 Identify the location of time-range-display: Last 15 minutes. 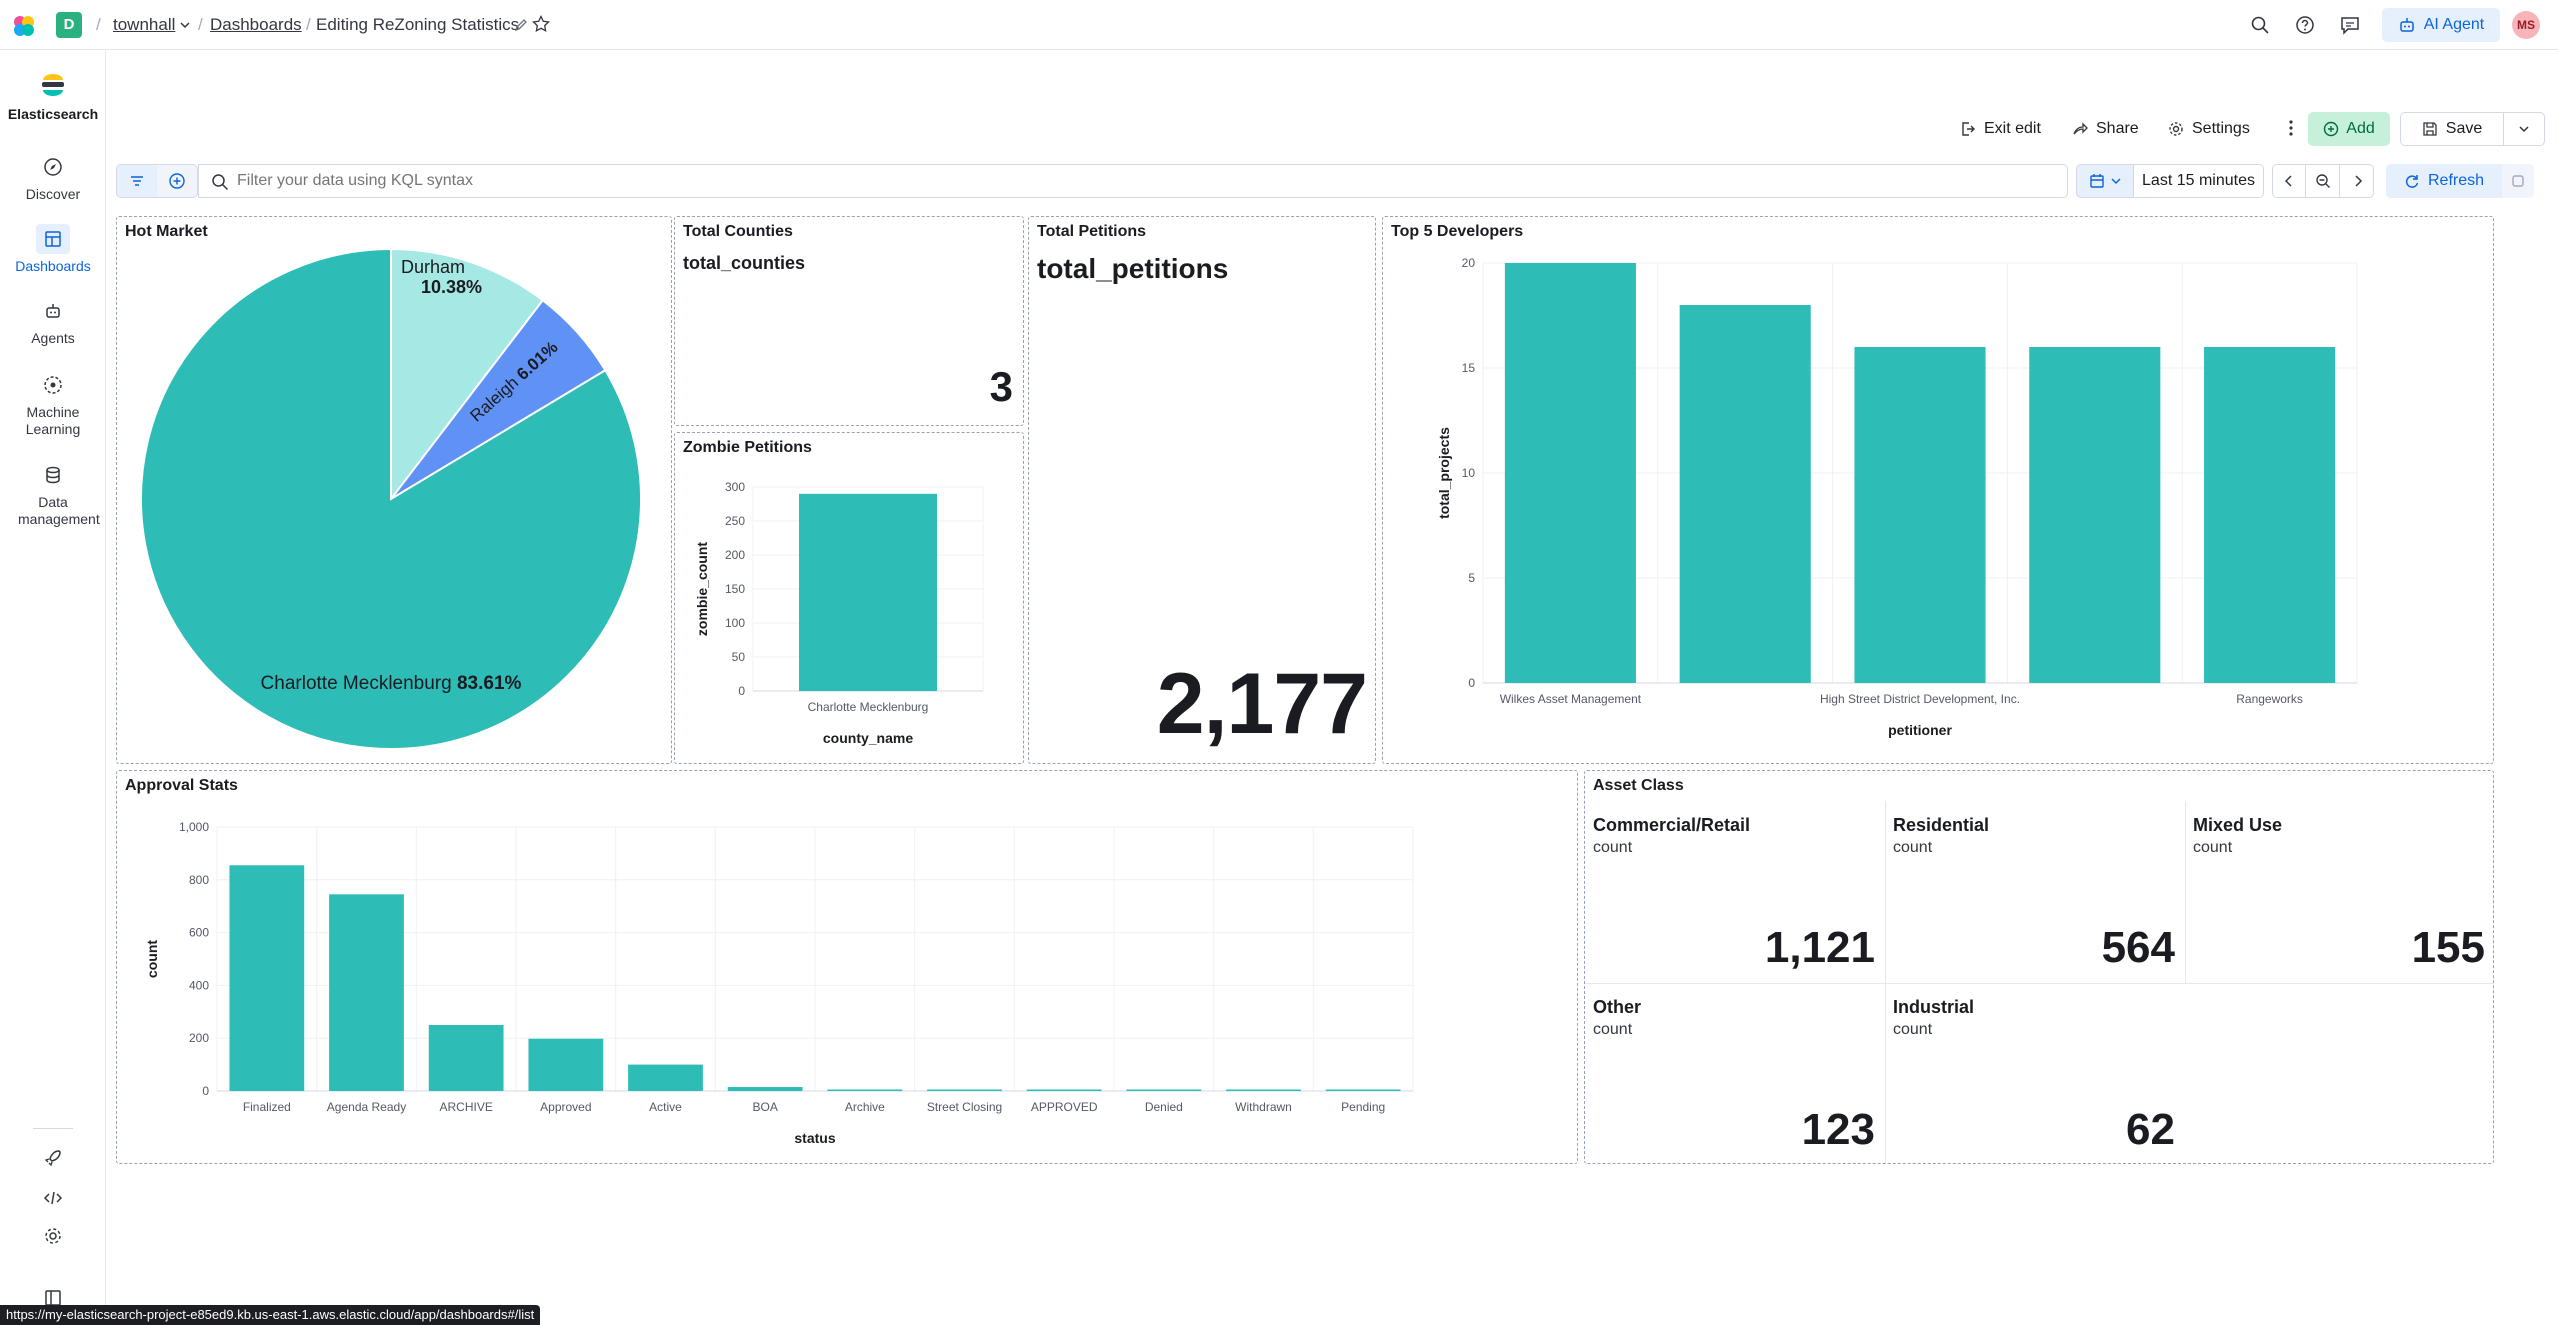
(2199, 181).